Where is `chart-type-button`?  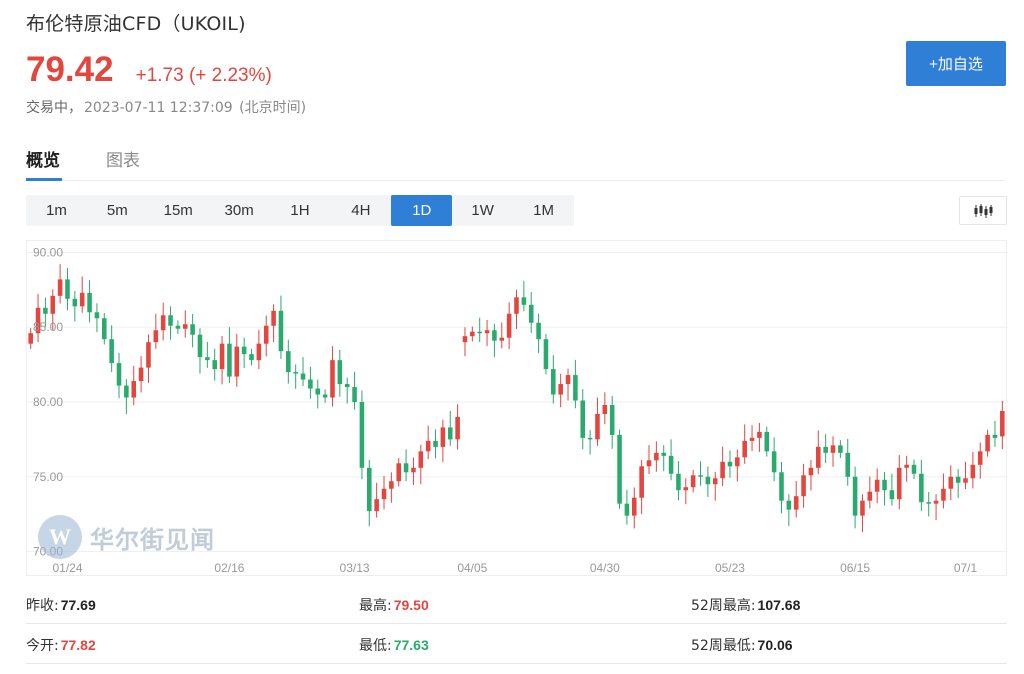
chart-type-button is located at coordinates (983, 210).